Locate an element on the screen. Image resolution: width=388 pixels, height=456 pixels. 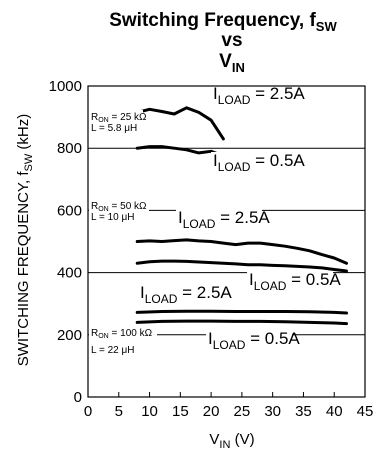
y-tick-label: 0 is located at coordinates (78, 397).